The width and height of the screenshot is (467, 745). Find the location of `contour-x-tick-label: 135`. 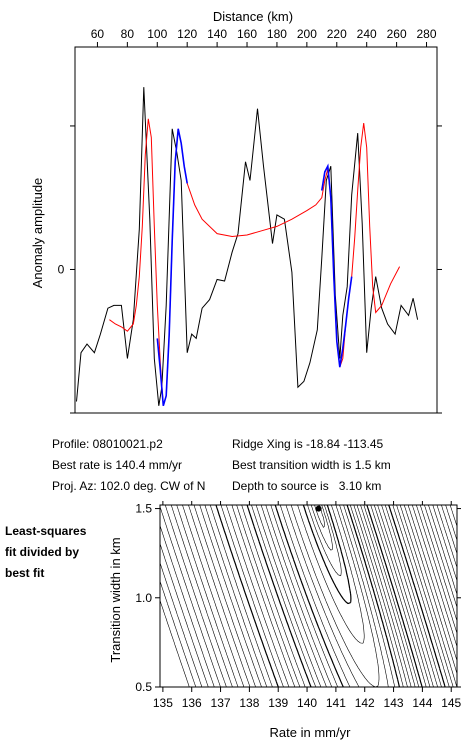

contour-x-tick-label: 135 is located at coordinates (163, 703).